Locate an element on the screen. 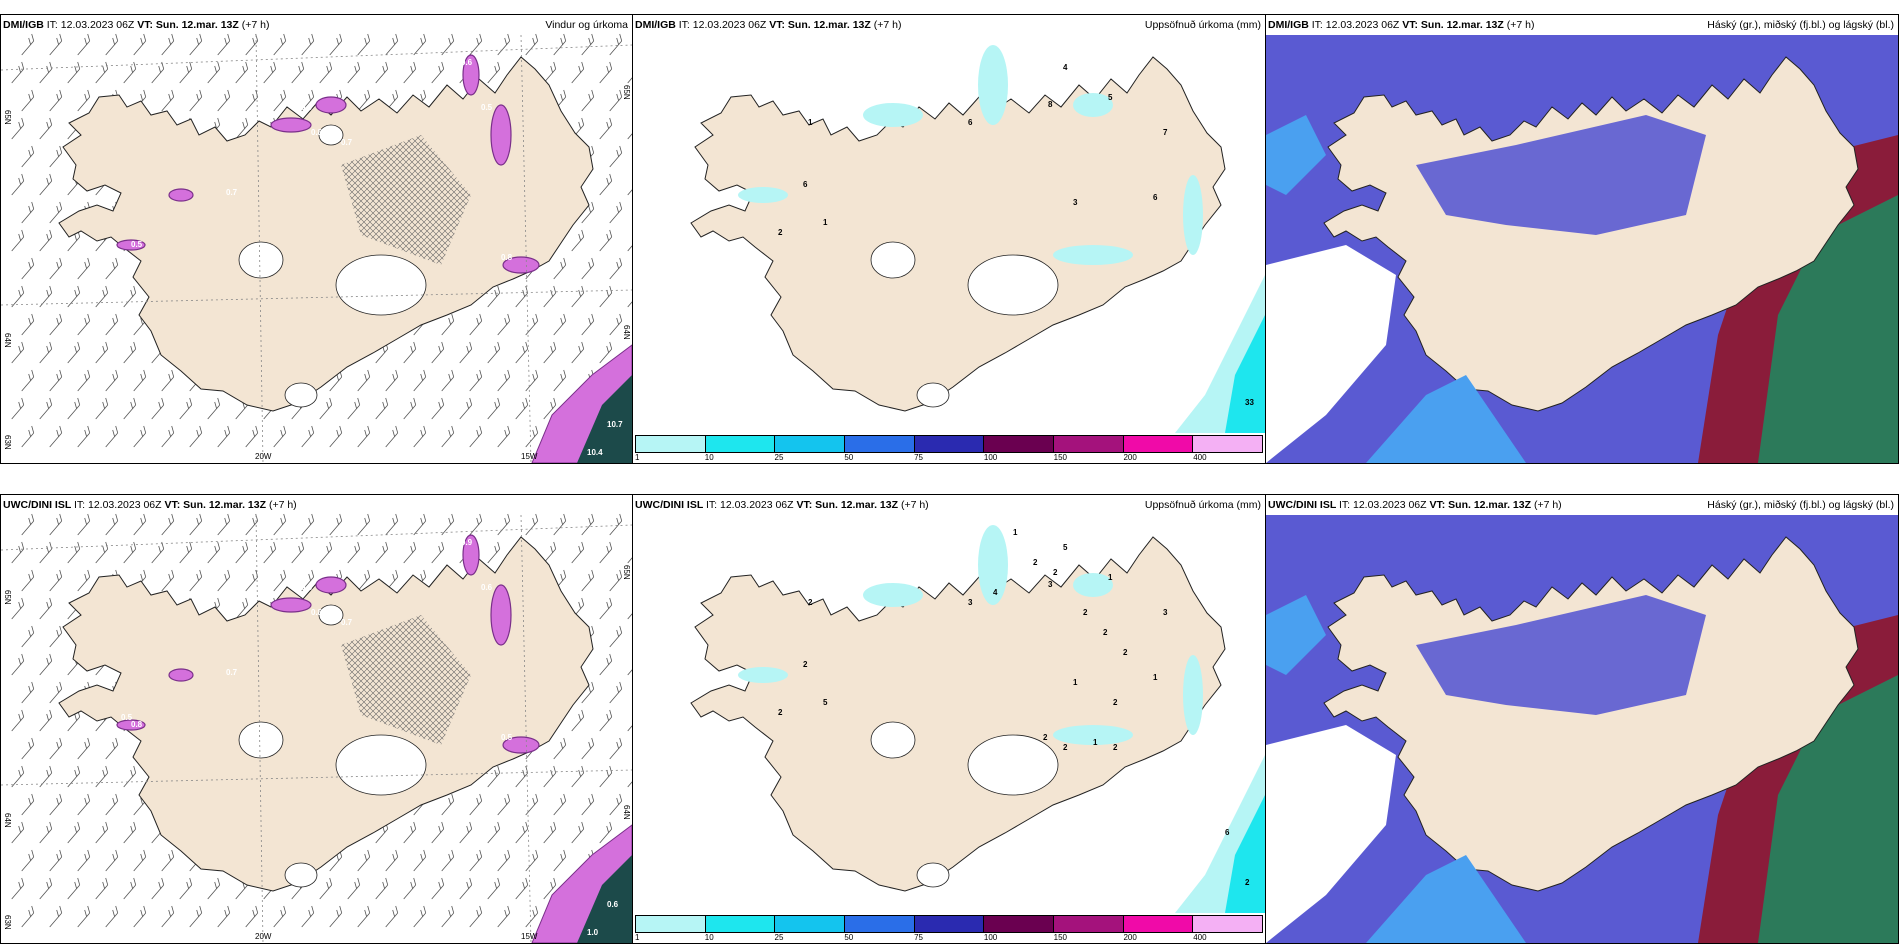 Image resolution: width=1900 pixels, height=950 pixels. wind-value: 0.6 is located at coordinates (487, 587).